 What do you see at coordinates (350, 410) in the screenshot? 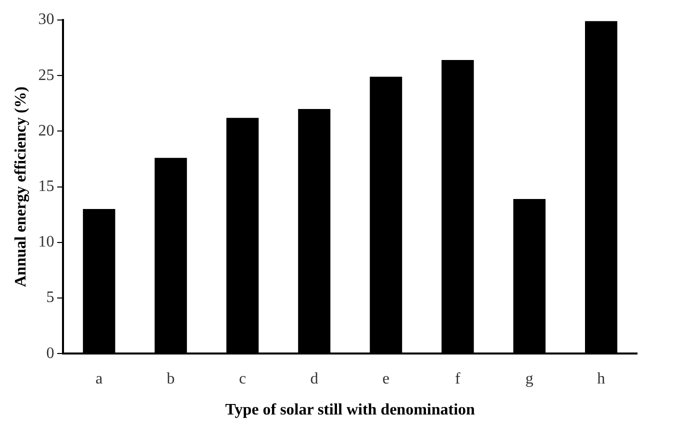
I see `x-axis-title: Type of solar still with denomination` at bounding box center [350, 410].